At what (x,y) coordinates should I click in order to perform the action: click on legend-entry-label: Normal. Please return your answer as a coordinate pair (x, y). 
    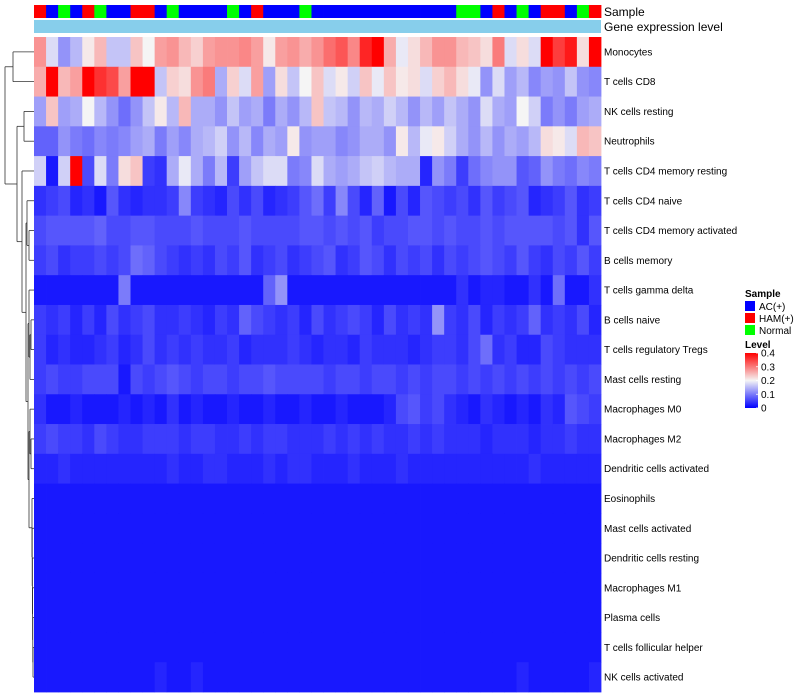
    Looking at the image, I should click on (775, 331).